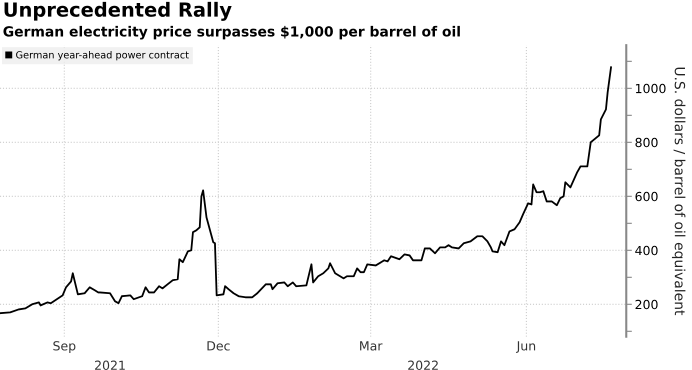 The width and height of the screenshot is (692, 370). What do you see at coordinates (64, 347) in the screenshot?
I see `x-tick-label: Sep` at bounding box center [64, 347].